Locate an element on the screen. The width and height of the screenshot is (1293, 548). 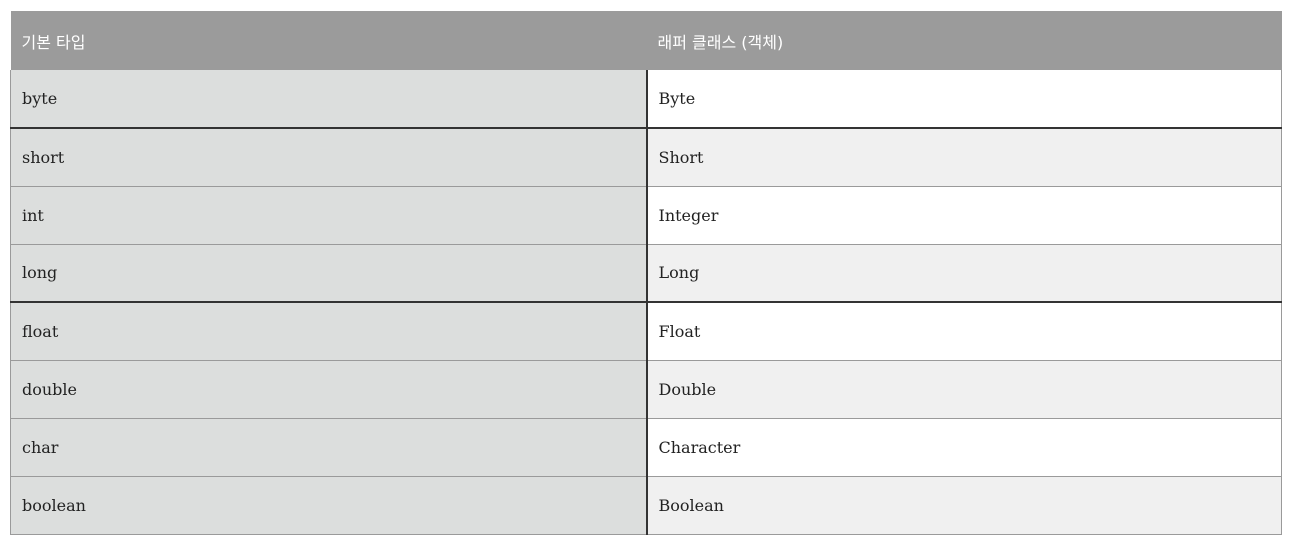
table-row: boolean Boolean is located at coordinates (646, 505).